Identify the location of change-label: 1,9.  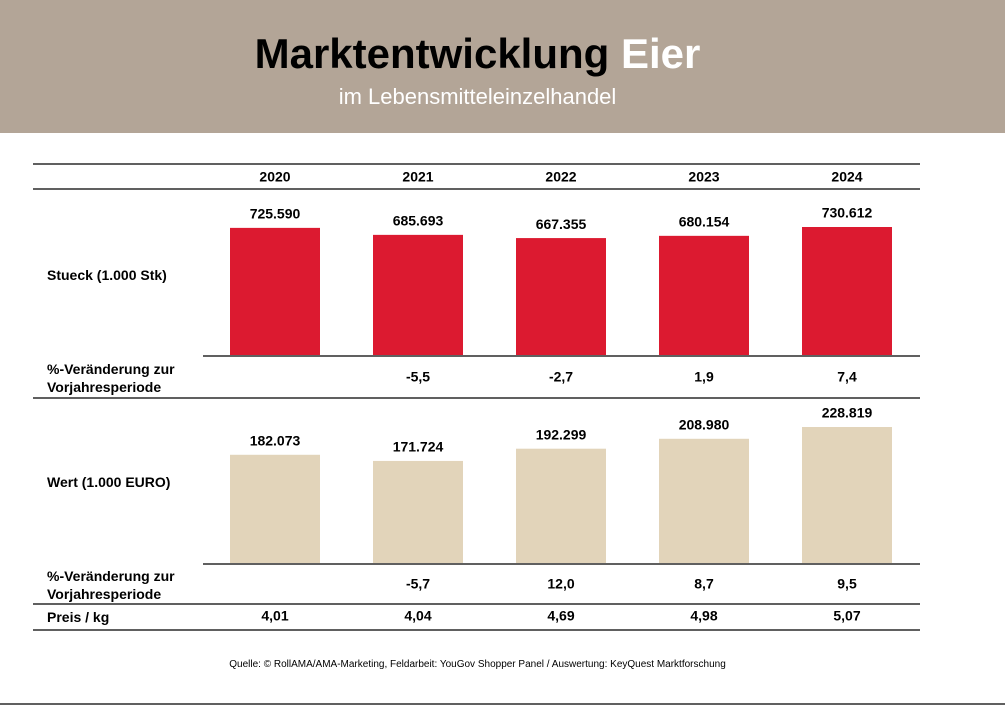
(704, 377).